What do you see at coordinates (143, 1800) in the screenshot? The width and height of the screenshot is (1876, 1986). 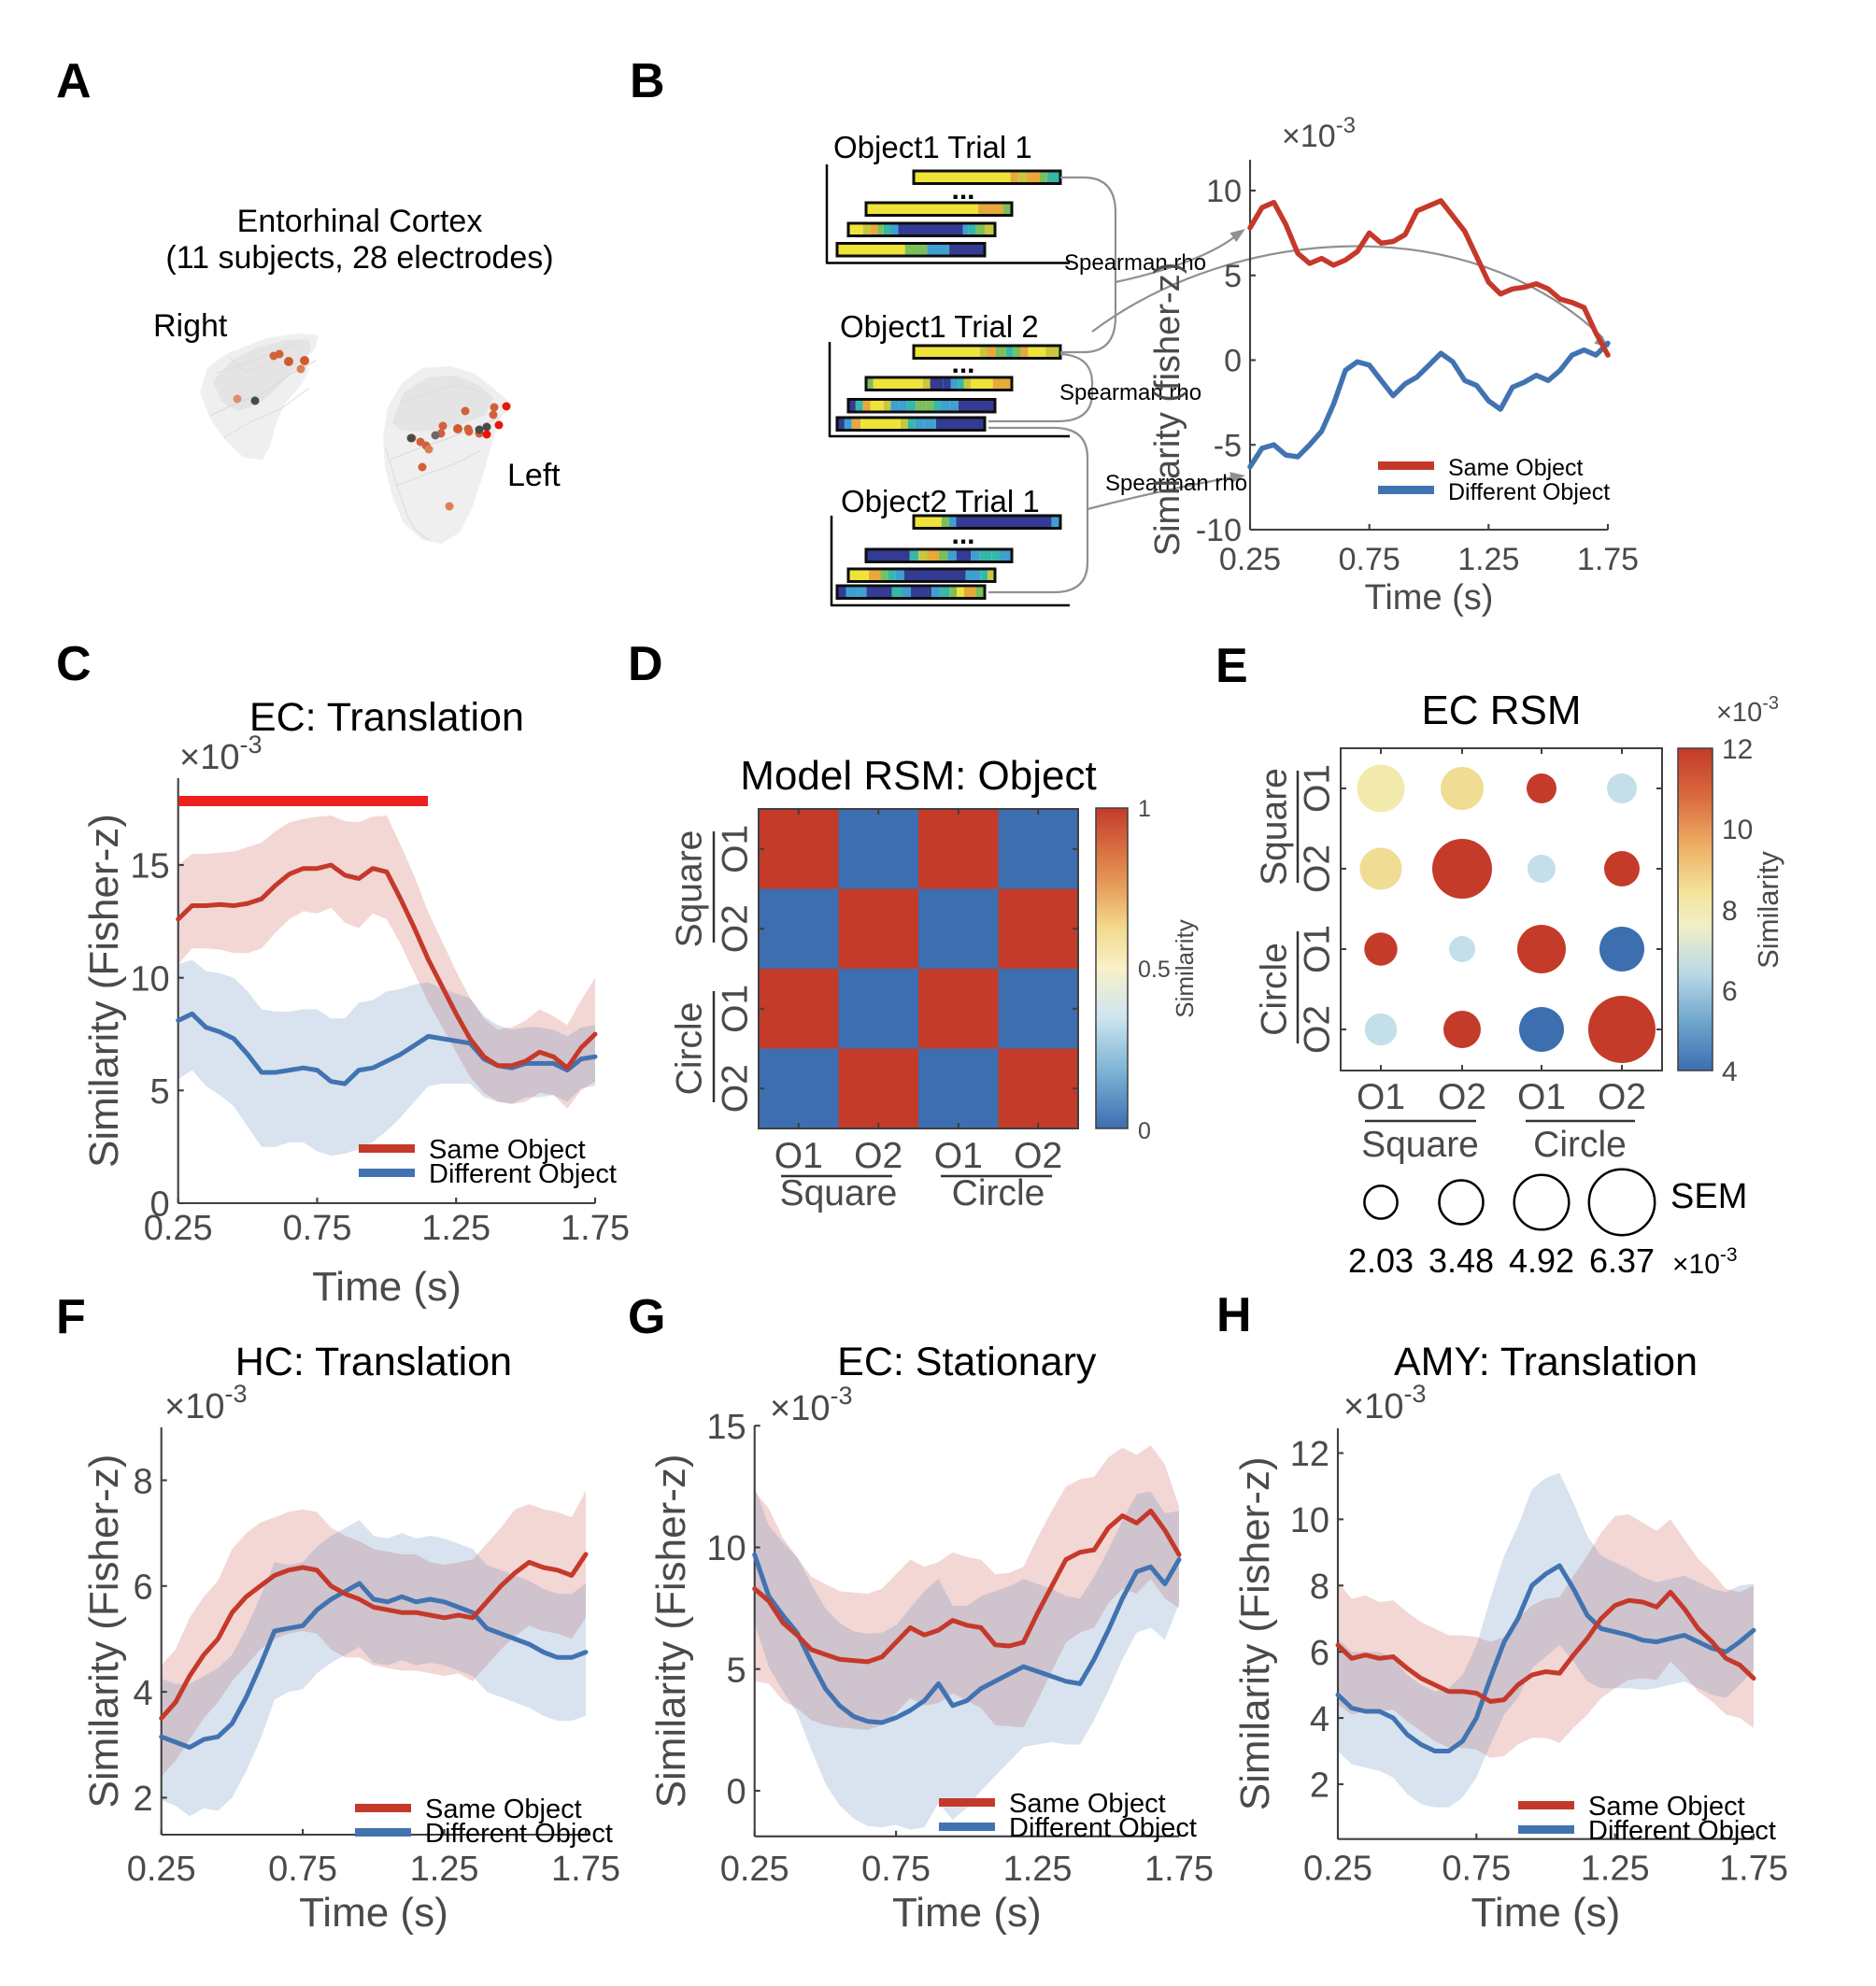 I see `svg-text: 2` at bounding box center [143, 1800].